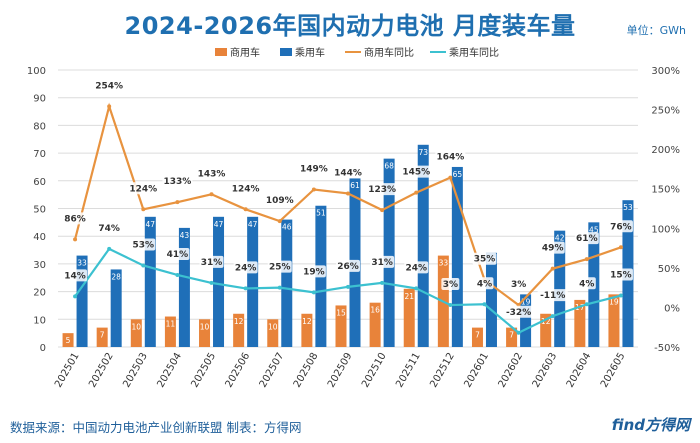  What do you see at coordinates (82, 263) in the screenshot?
I see `bar-value-passenger: 33` at bounding box center [82, 263].